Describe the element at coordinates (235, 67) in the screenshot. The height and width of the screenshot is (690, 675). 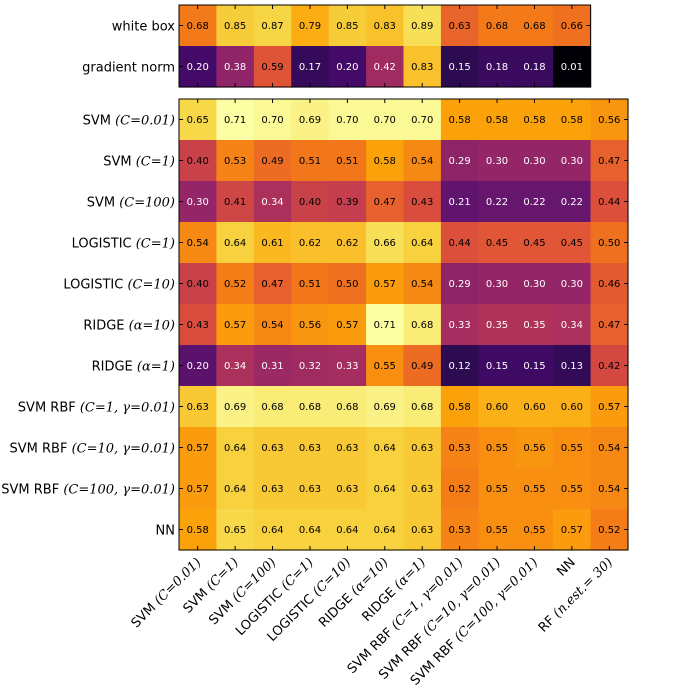
I see `cell-value-label: 0.38` at that location.